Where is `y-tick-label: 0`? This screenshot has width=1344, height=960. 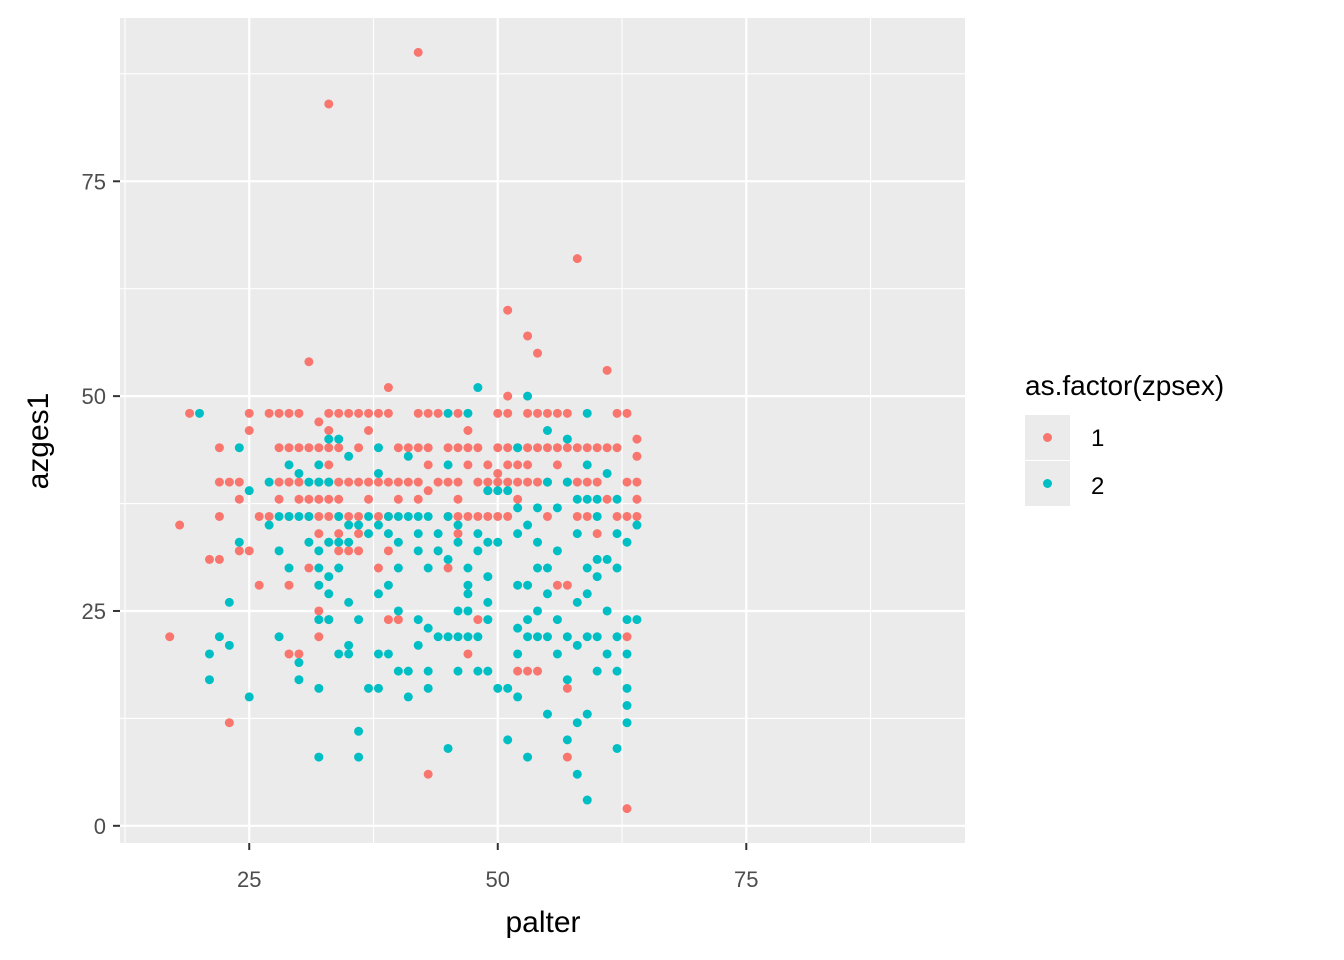 y-tick-label: 0 is located at coordinates (100, 826).